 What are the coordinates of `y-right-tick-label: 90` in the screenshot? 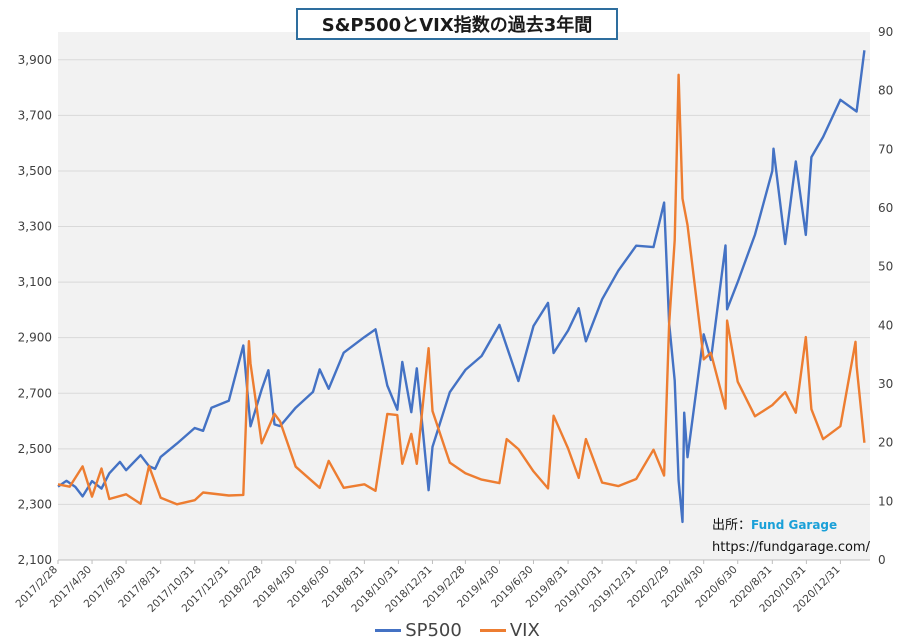 It's located at (885, 32).